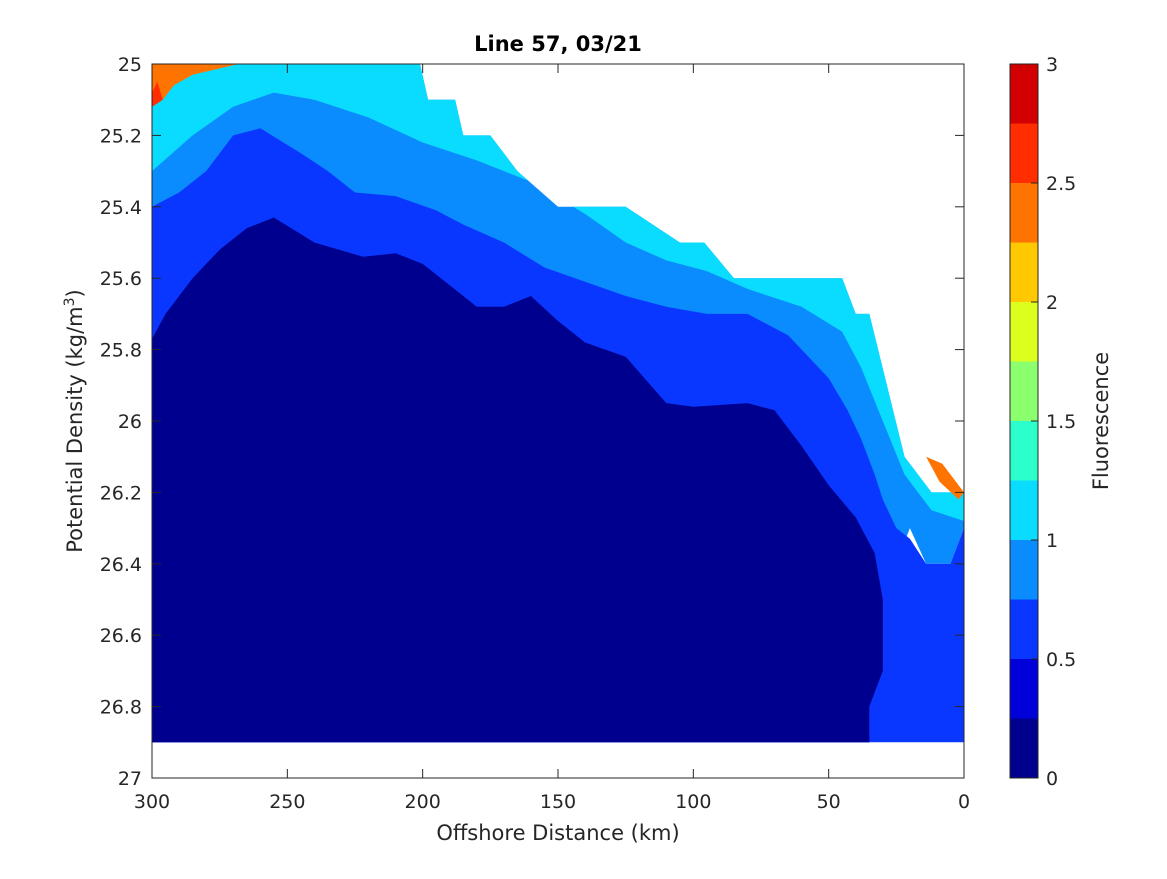 The image size is (1167, 879). Describe the element at coordinates (152, 802) in the screenshot. I see `x-tick-label: 300` at that location.